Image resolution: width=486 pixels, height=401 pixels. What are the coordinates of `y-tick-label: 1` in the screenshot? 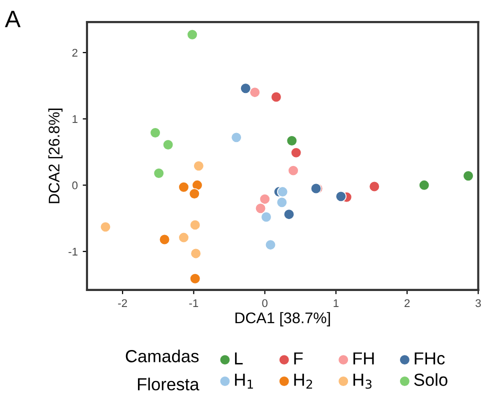 It's located at (75, 119).